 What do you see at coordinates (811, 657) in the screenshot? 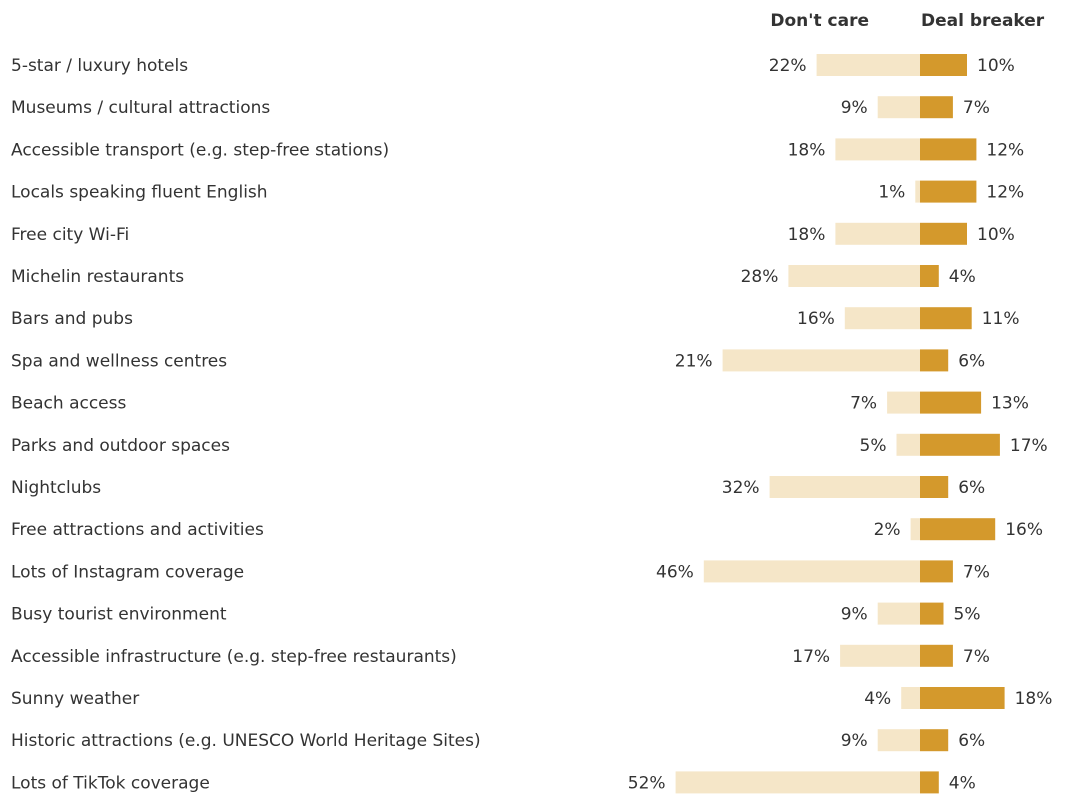
I see `value-label-dont-care: 17%` at bounding box center [811, 657].